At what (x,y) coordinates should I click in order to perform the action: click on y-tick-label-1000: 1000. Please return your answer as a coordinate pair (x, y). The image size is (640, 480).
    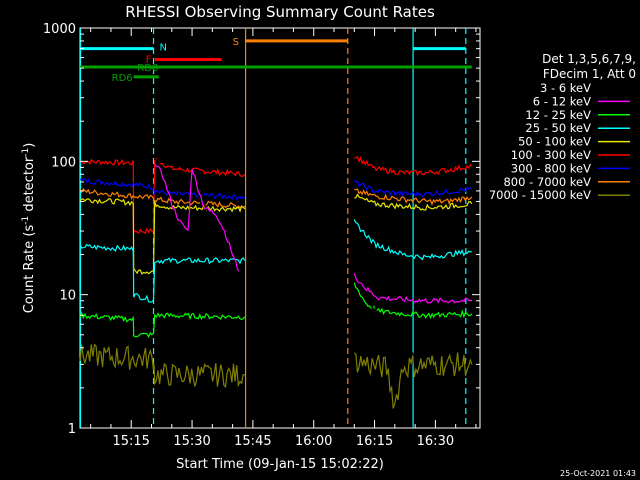
    Looking at the image, I should click on (59, 29).